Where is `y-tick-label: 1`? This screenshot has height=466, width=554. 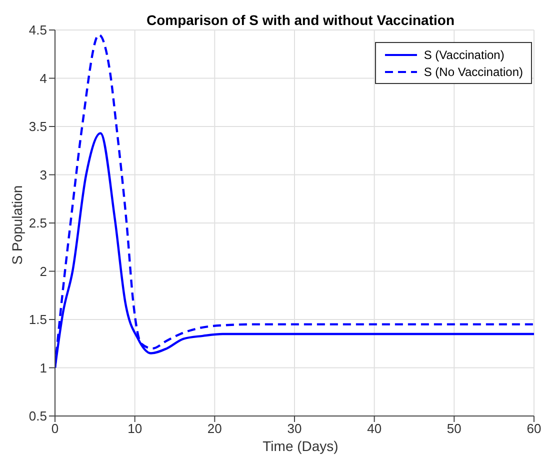
y-tick-label: 1 is located at coordinates (43, 368).